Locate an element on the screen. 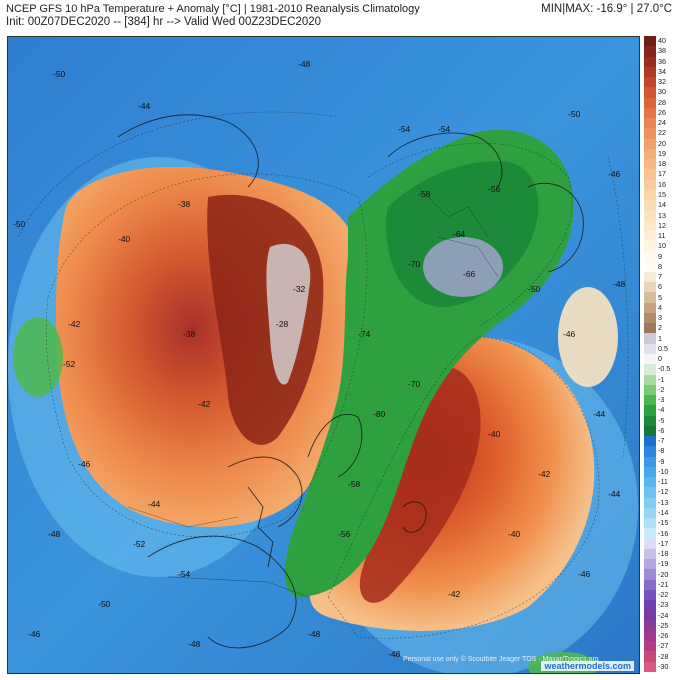 The image size is (680, 680). pale-region-east is located at coordinates (588, 337).